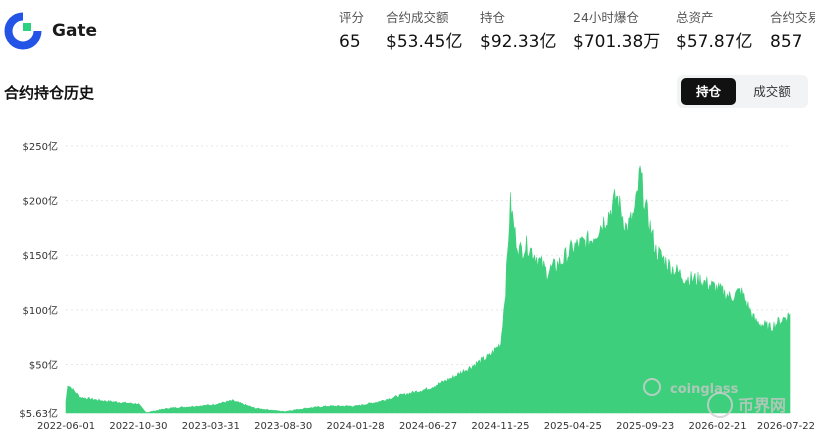 This screenshot has width=815, height=431. What do you see at coordinates (786, 426) in the screenshot?
I see `x-tick-label: 2026-07-22` at bounding box center [786, 426].